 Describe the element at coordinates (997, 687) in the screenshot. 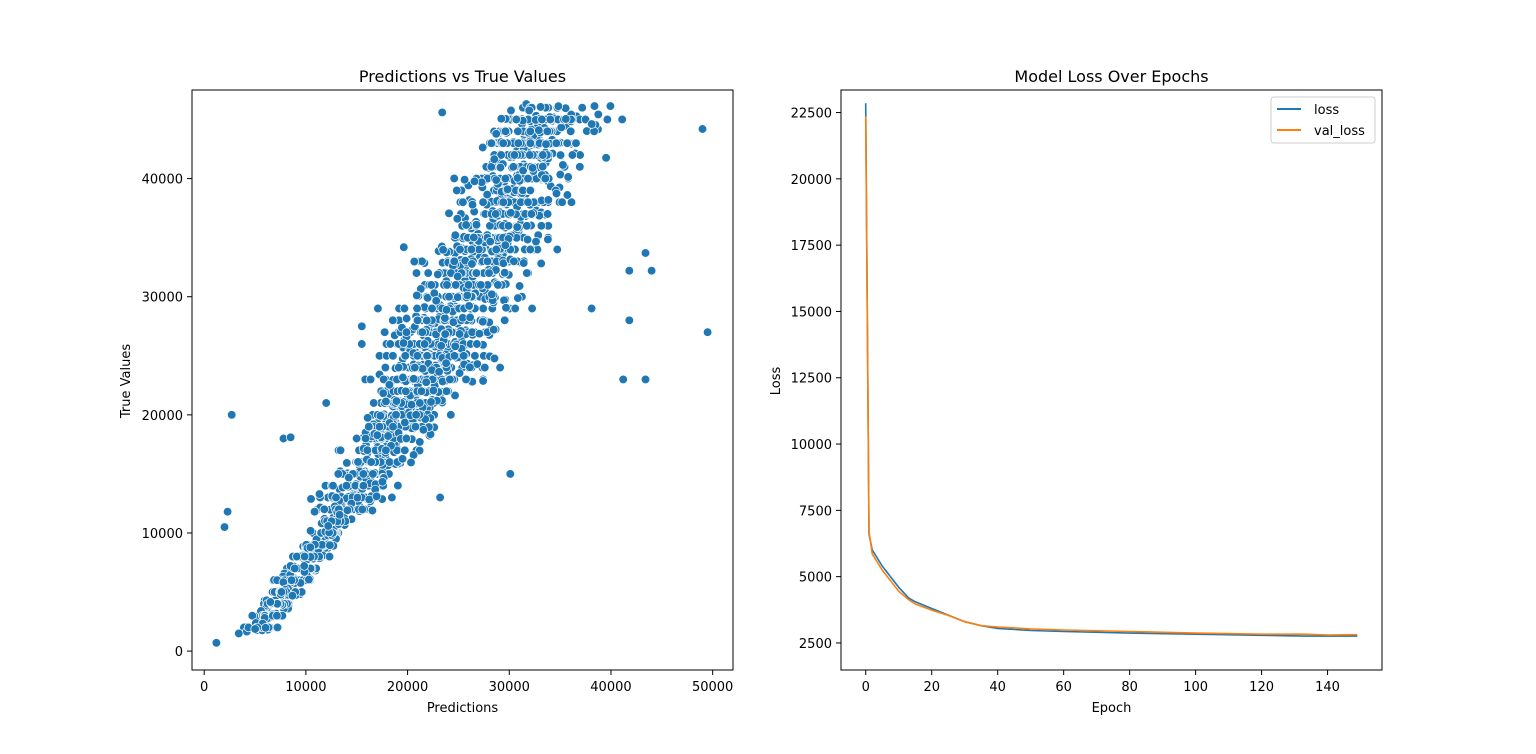

I see `loss-x-tick-label: 40` at that location.